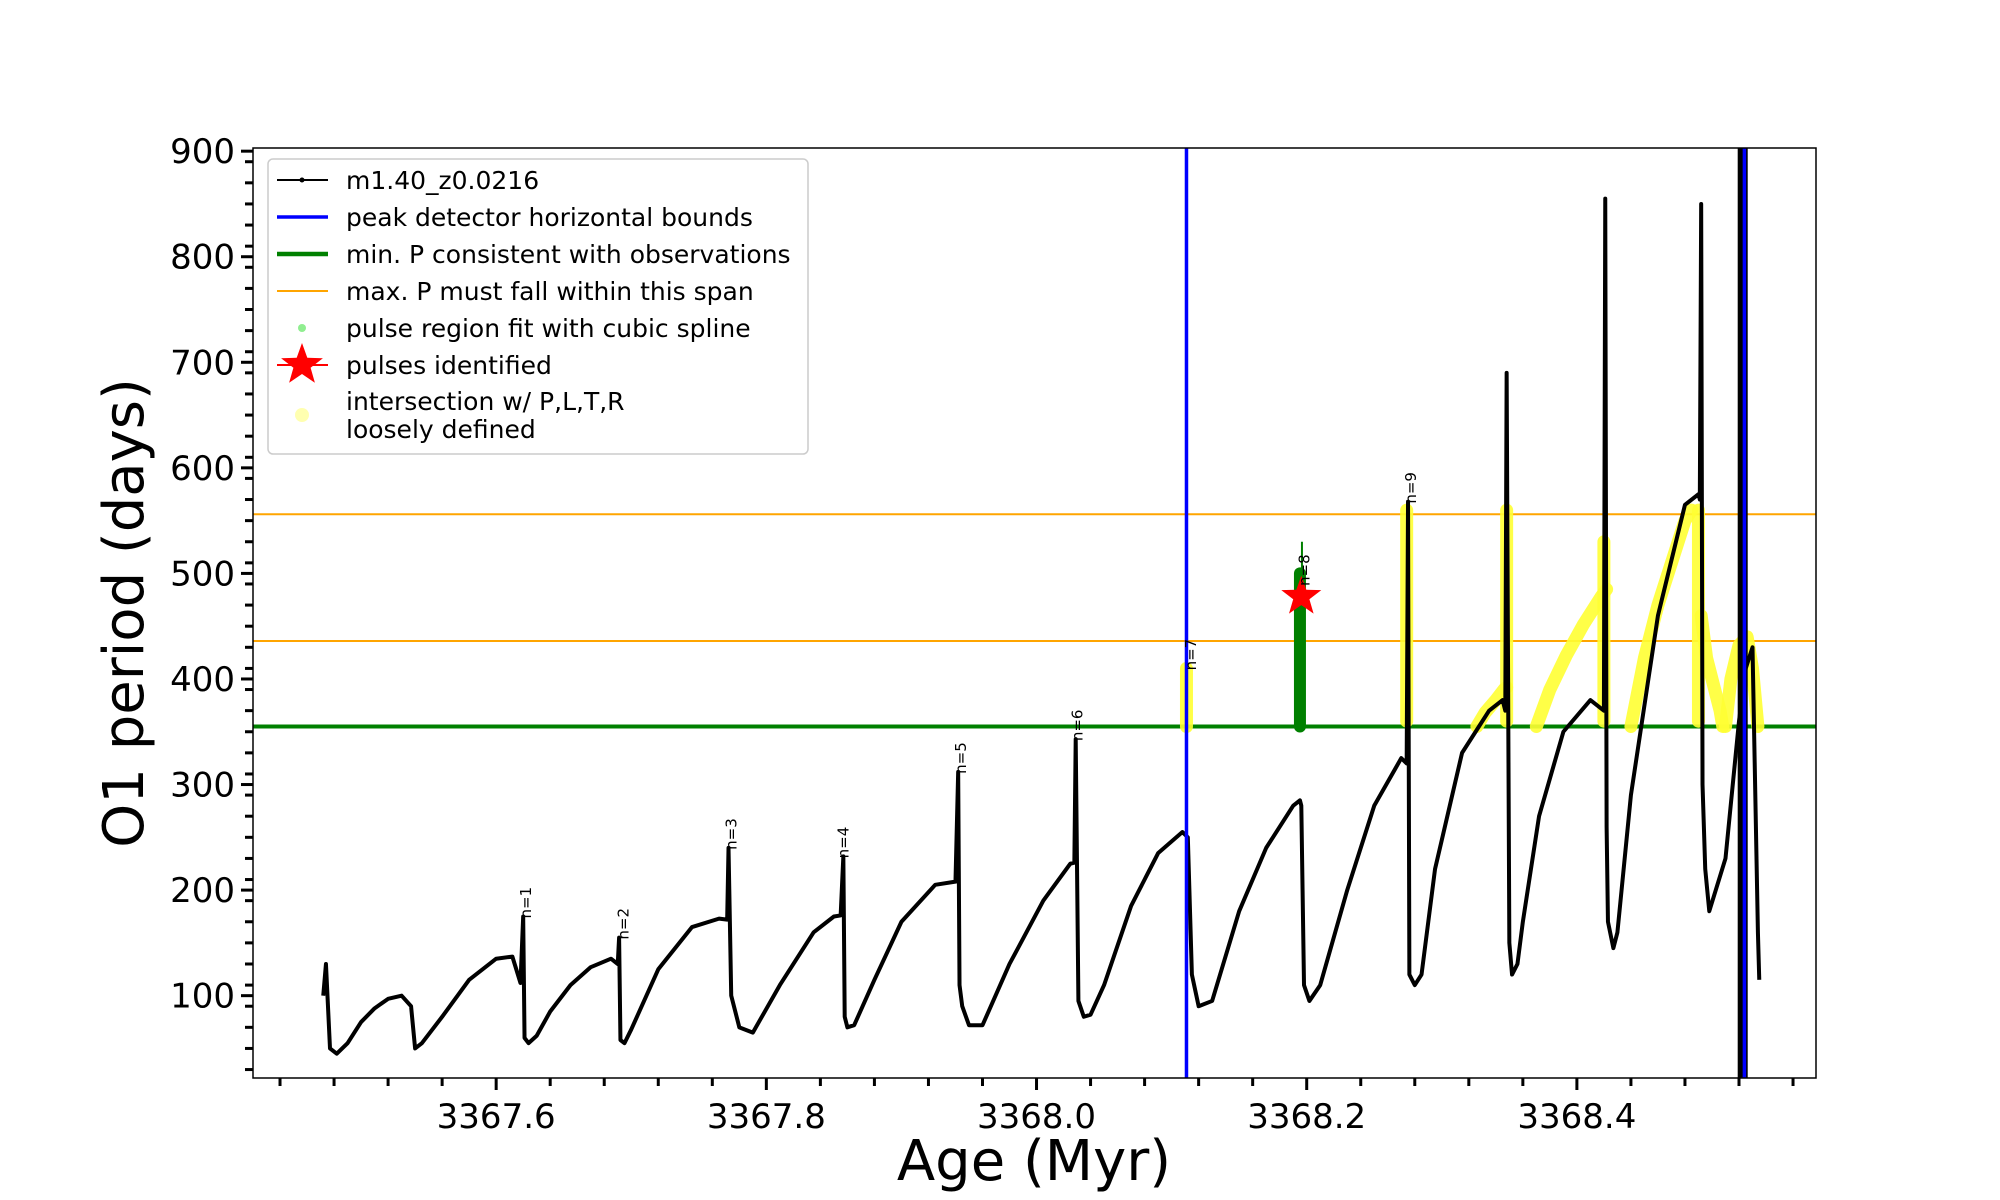 This screenshot has width=2000, height=1200. What do you see at coordinates (732, 834) in the screenshot?
I see `pulse-label-3: n=3` at bounding box center [732, 834].